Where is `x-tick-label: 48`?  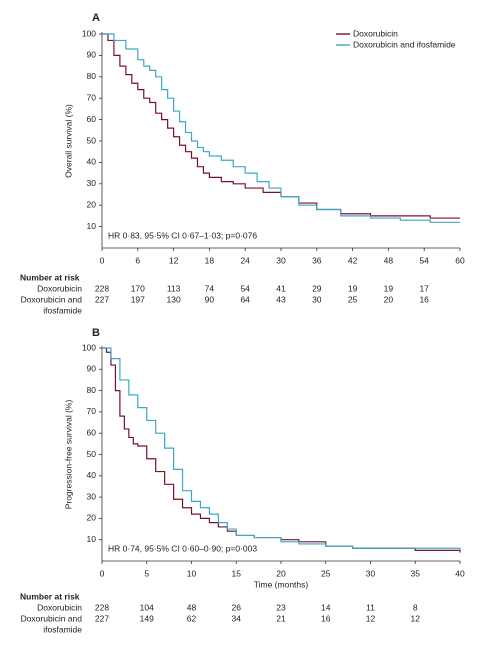
x-tick-label: 48 is located at coordinates (389, 260).